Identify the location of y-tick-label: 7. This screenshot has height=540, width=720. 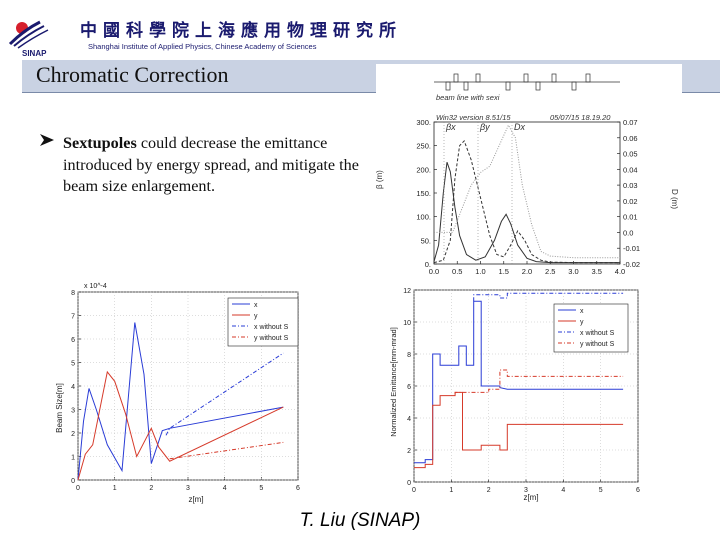
(73, 317).